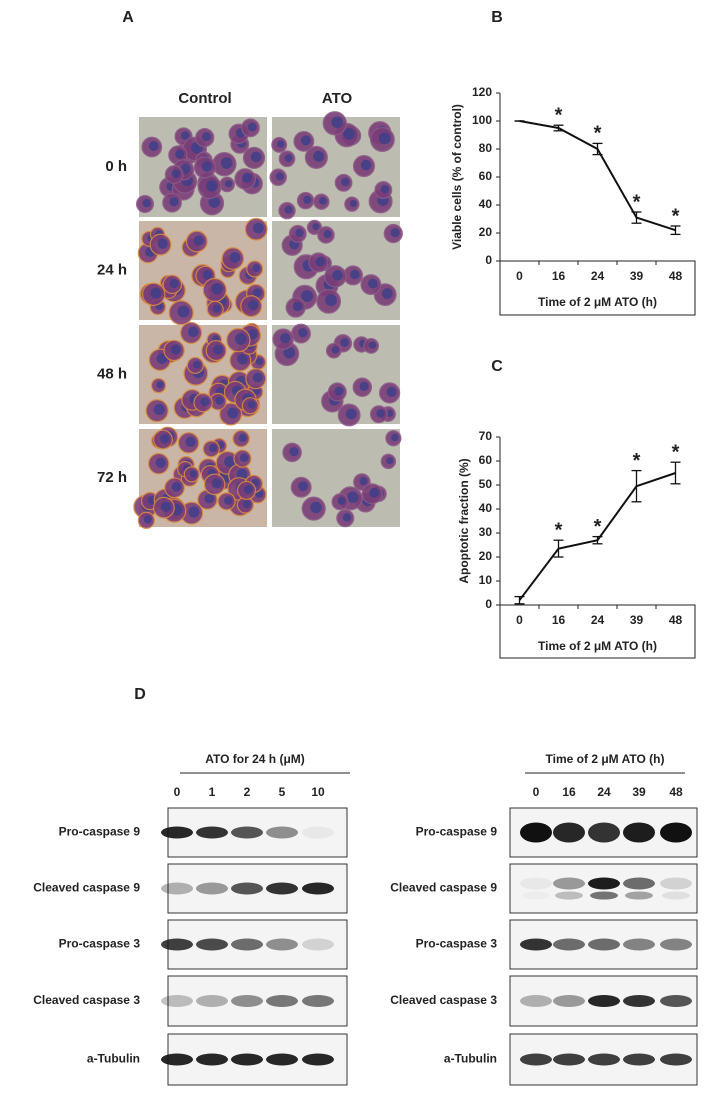  What do you see at coordinates (482, 92) in the screenshot?
I see `y-tick-label: 120` at bounding box center [482, 92].